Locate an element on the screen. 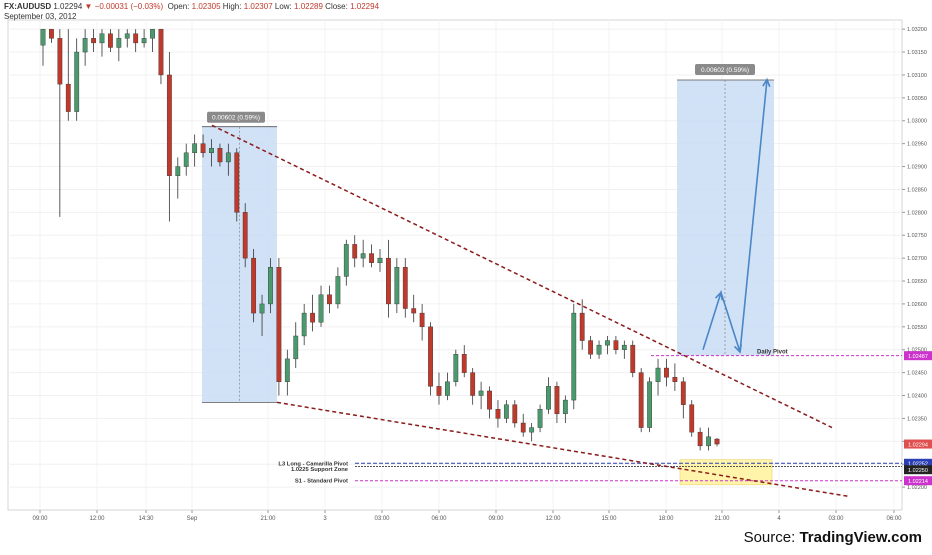 Image resolution: width=932 pixels, height=555 pixels. change-value: −0.00031 (−0.03%) is located at coordinates (129, 6).